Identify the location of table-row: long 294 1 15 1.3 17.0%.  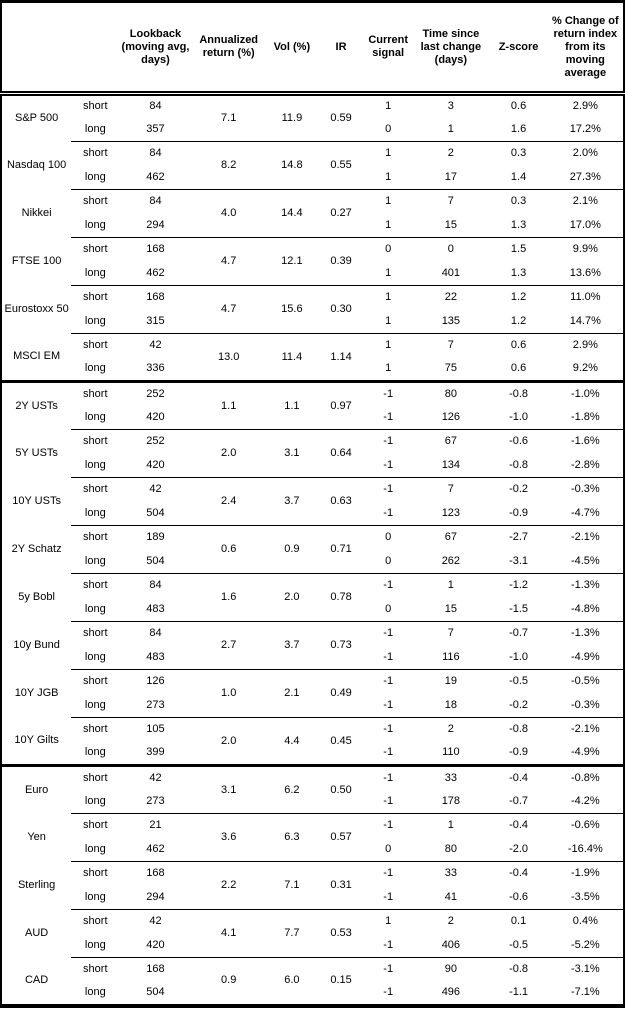
(312, 225).